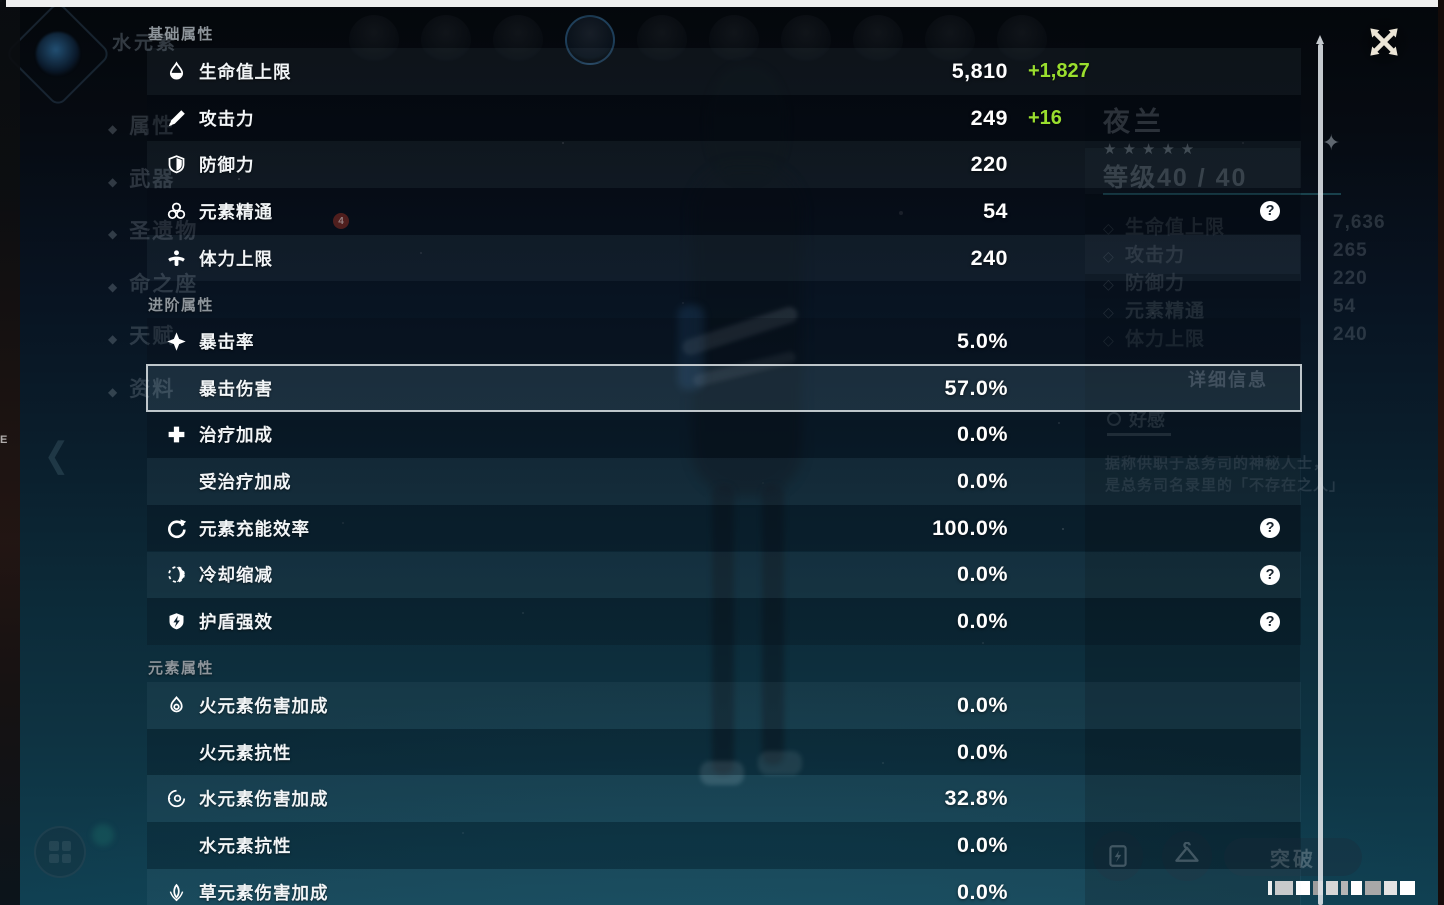  What do you see at coordinates (724, 481) in the screenshot?
I see `stat-row: 受治疗加成 0.0%` at bounding box center [724, 481].